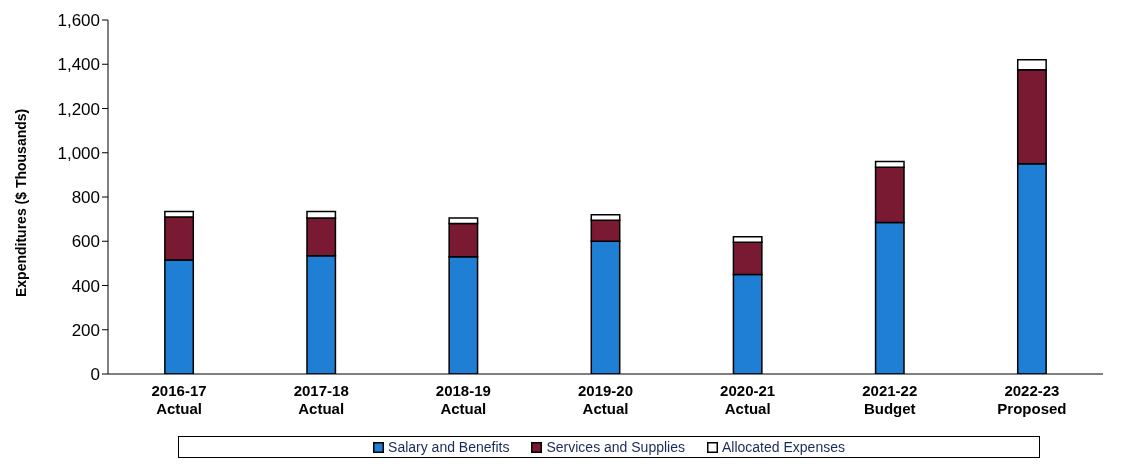 The height and width of the screenshot is (475, 1131). I want to click on y-tick-label: 1,400, so click(78, 65).